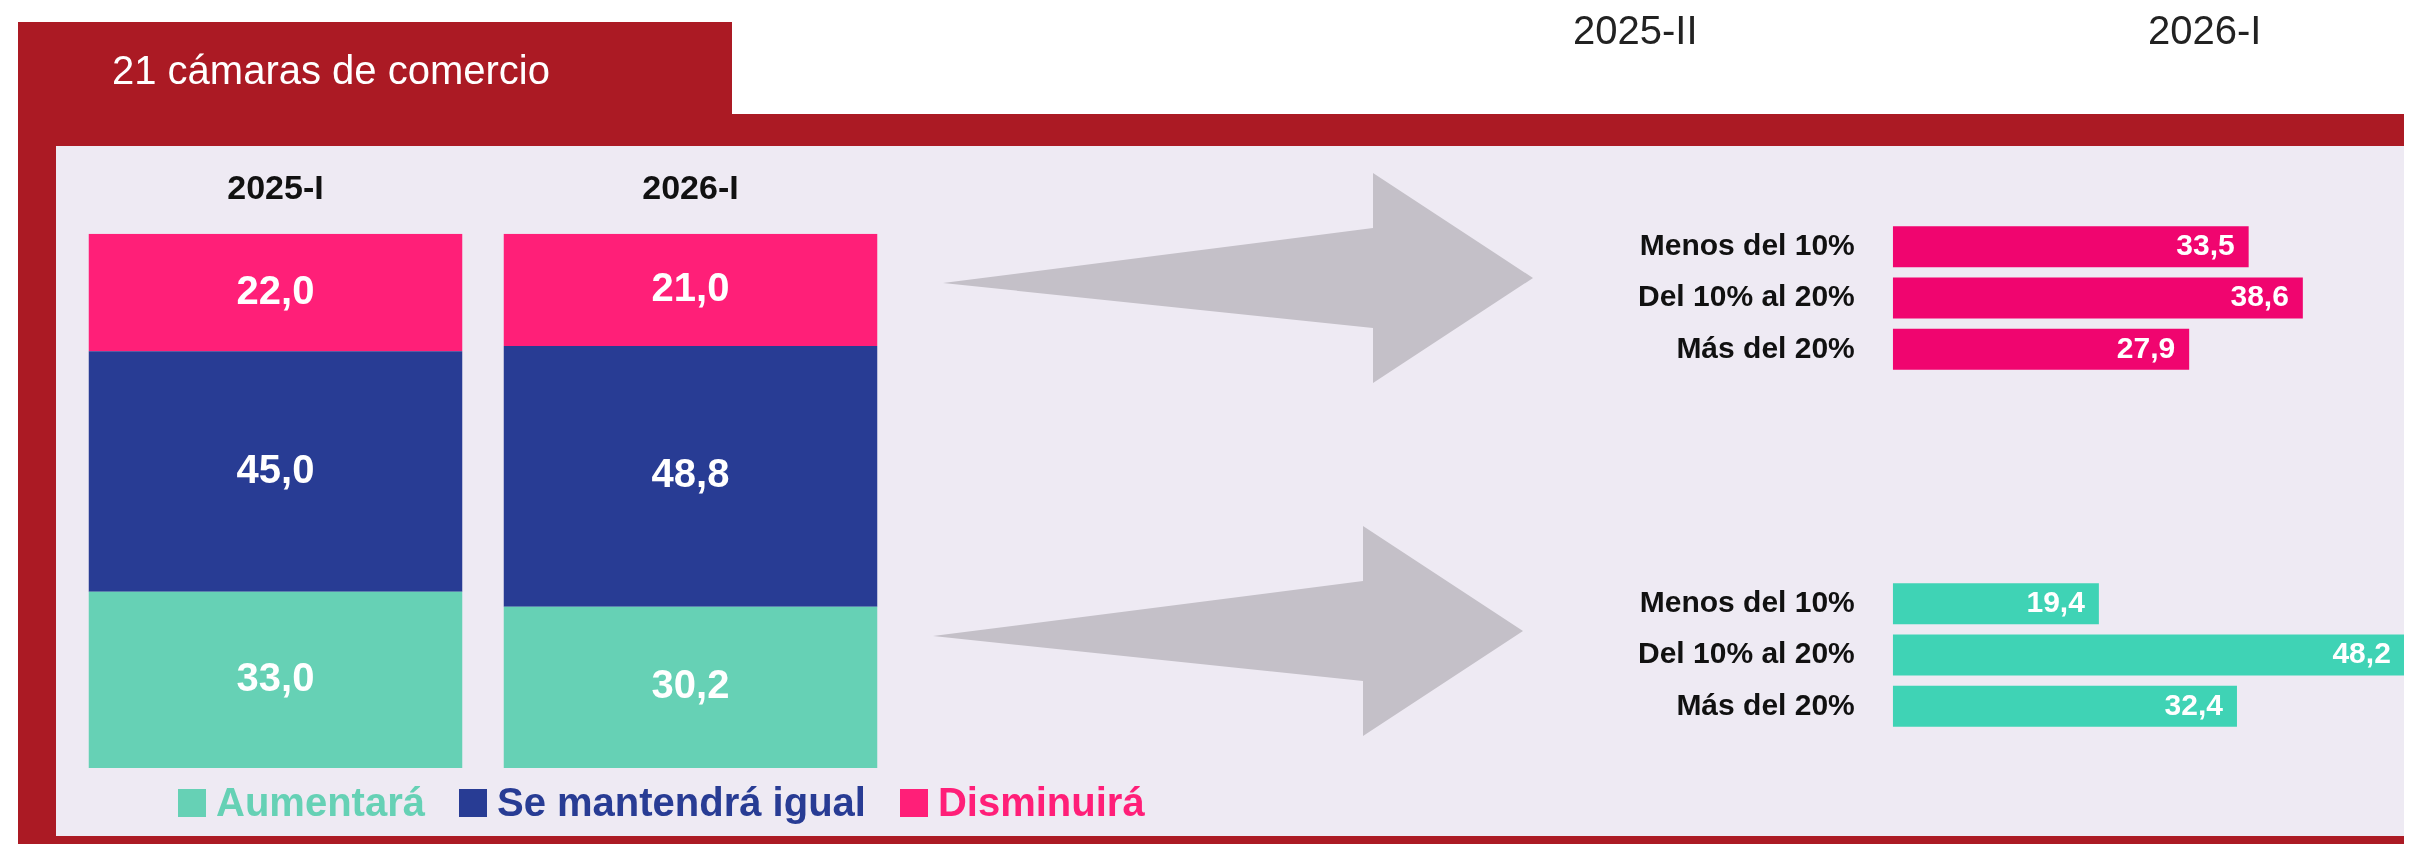  Describe the element at coordinates (2194, 704) in the screenshot. I see `data-label: 32,4` at that location.